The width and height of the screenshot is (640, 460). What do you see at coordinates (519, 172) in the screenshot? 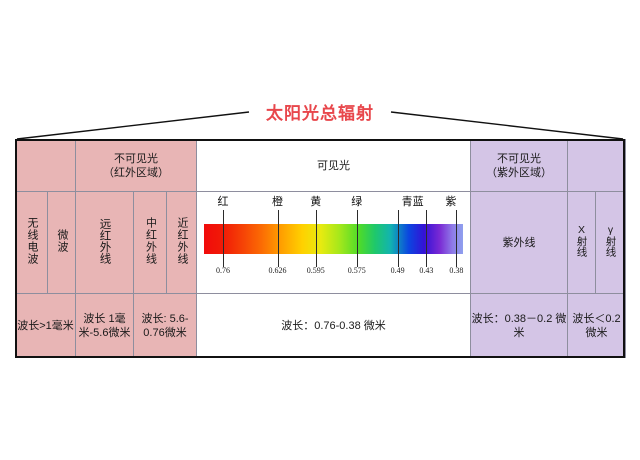
I see `header-invisible-ultraviolet-line2: （紫外区域）` at bounding box center [519, 172].